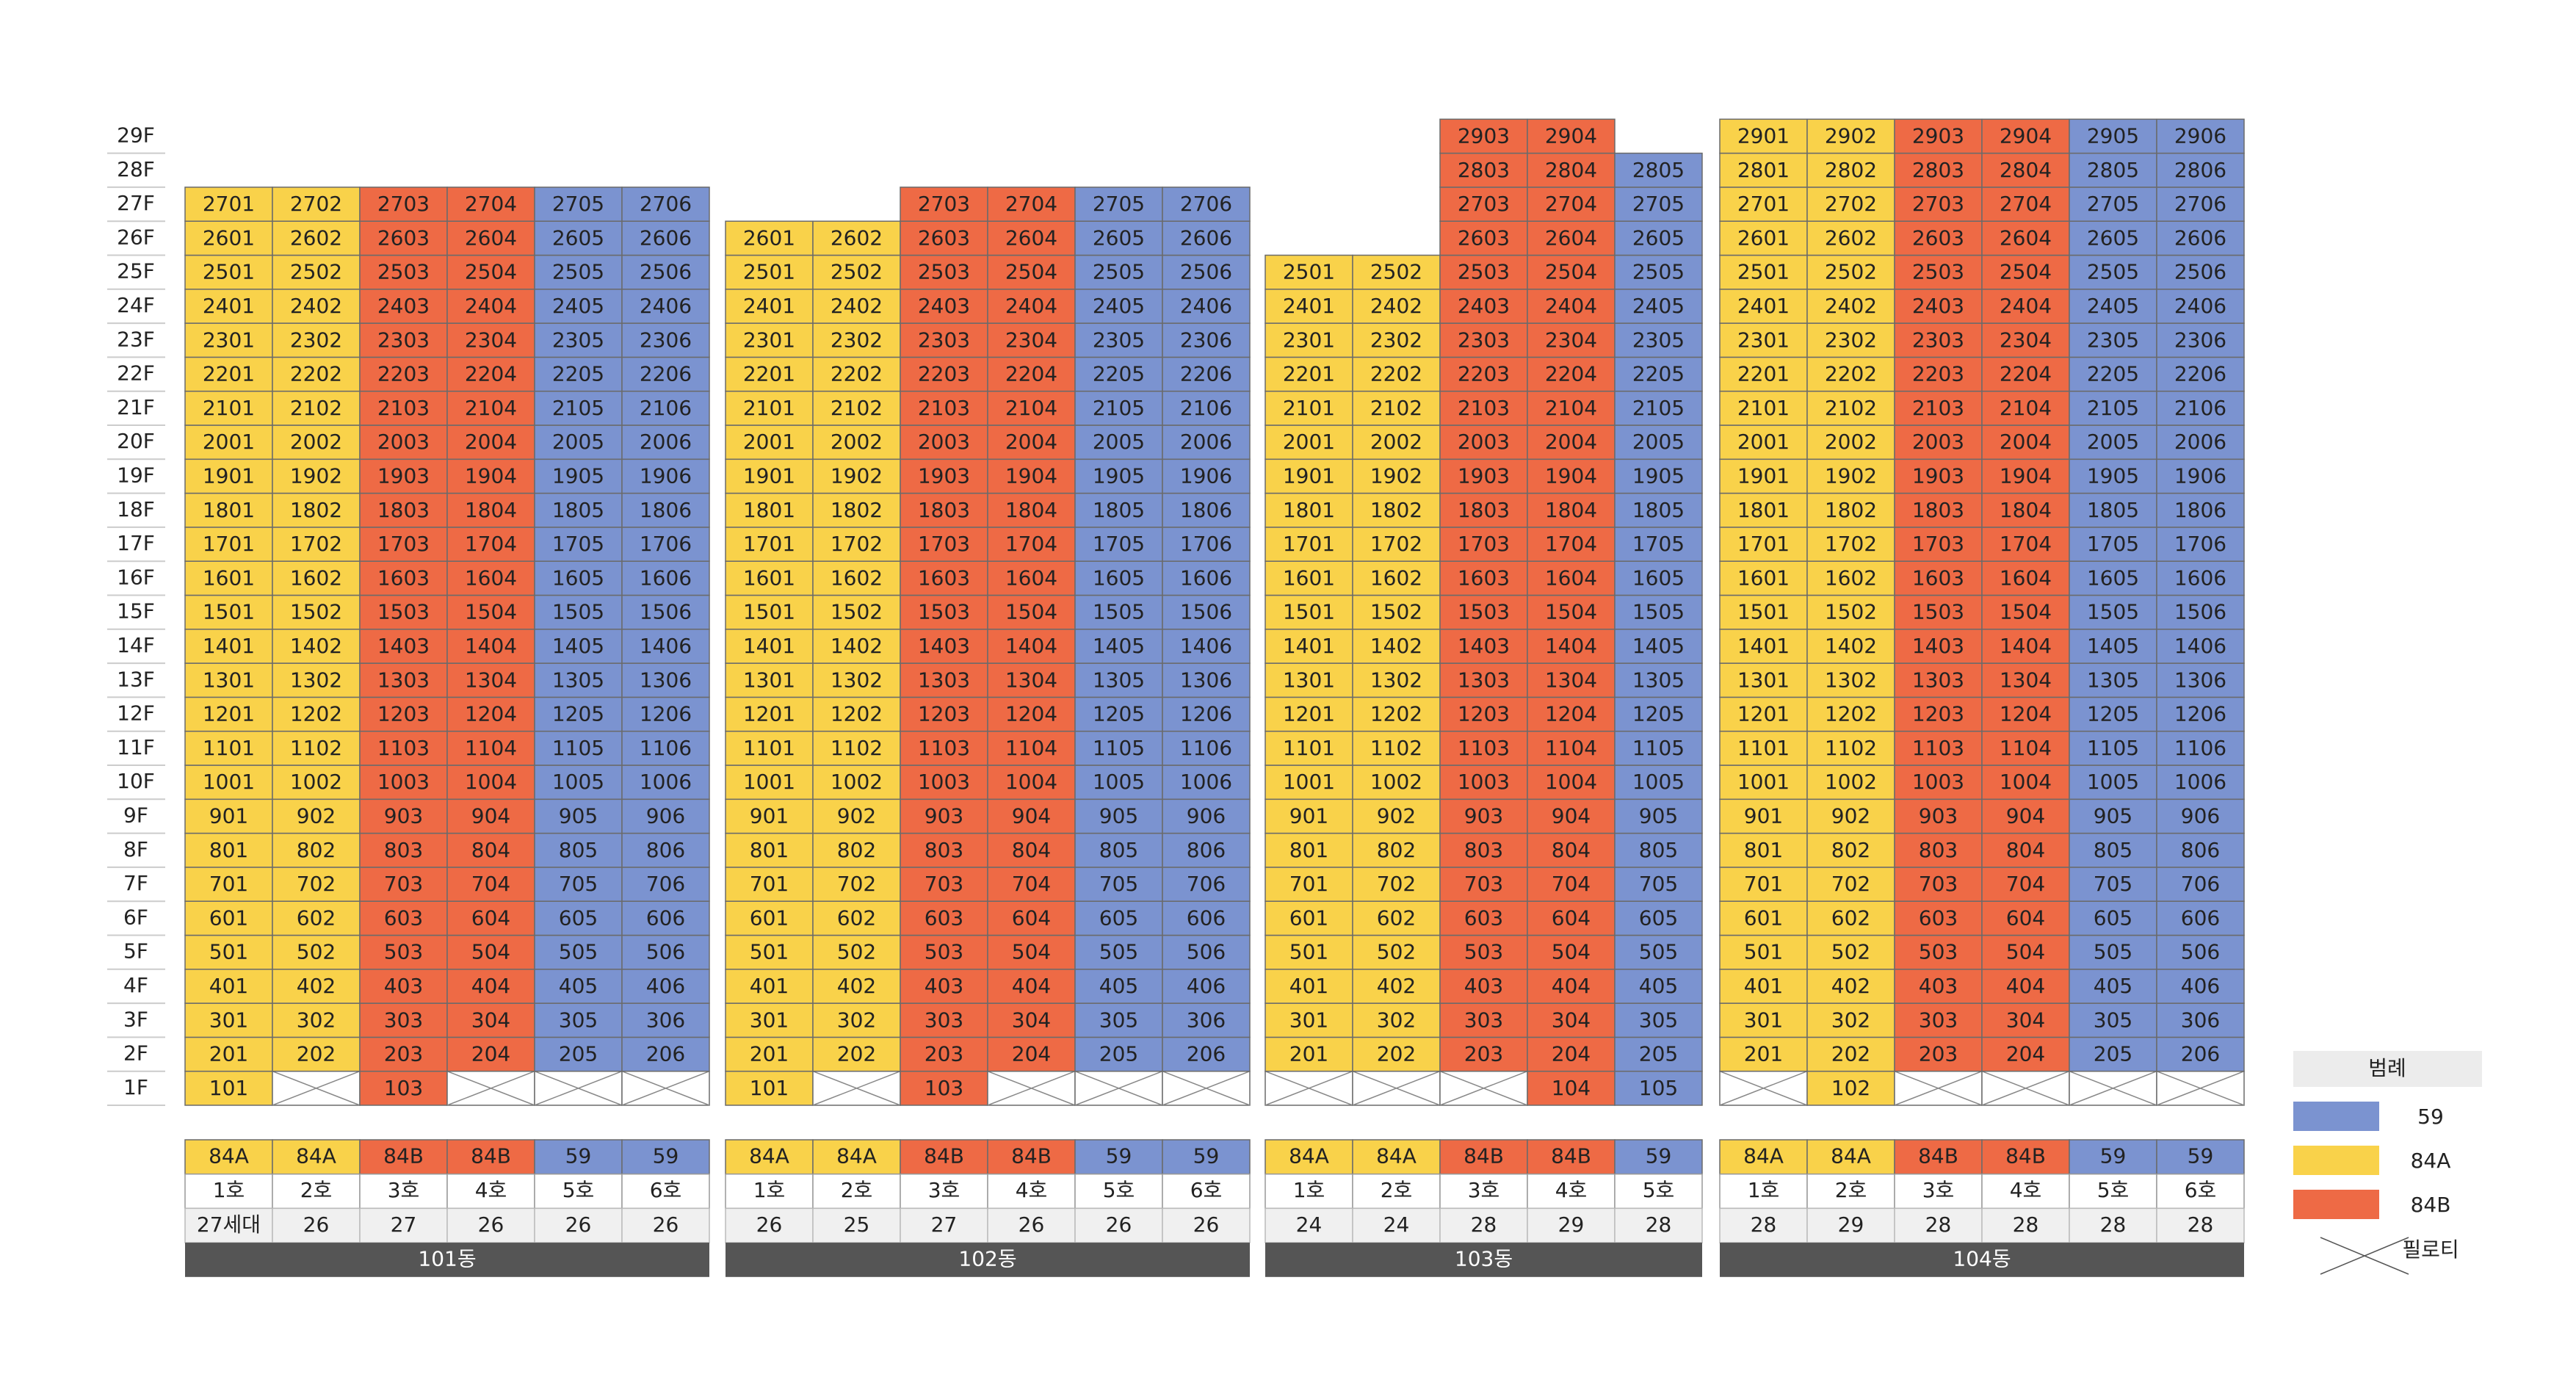 This screenshot has height=1388, width=2576. I want to click on unit-number: 2006, so click(666, 442).